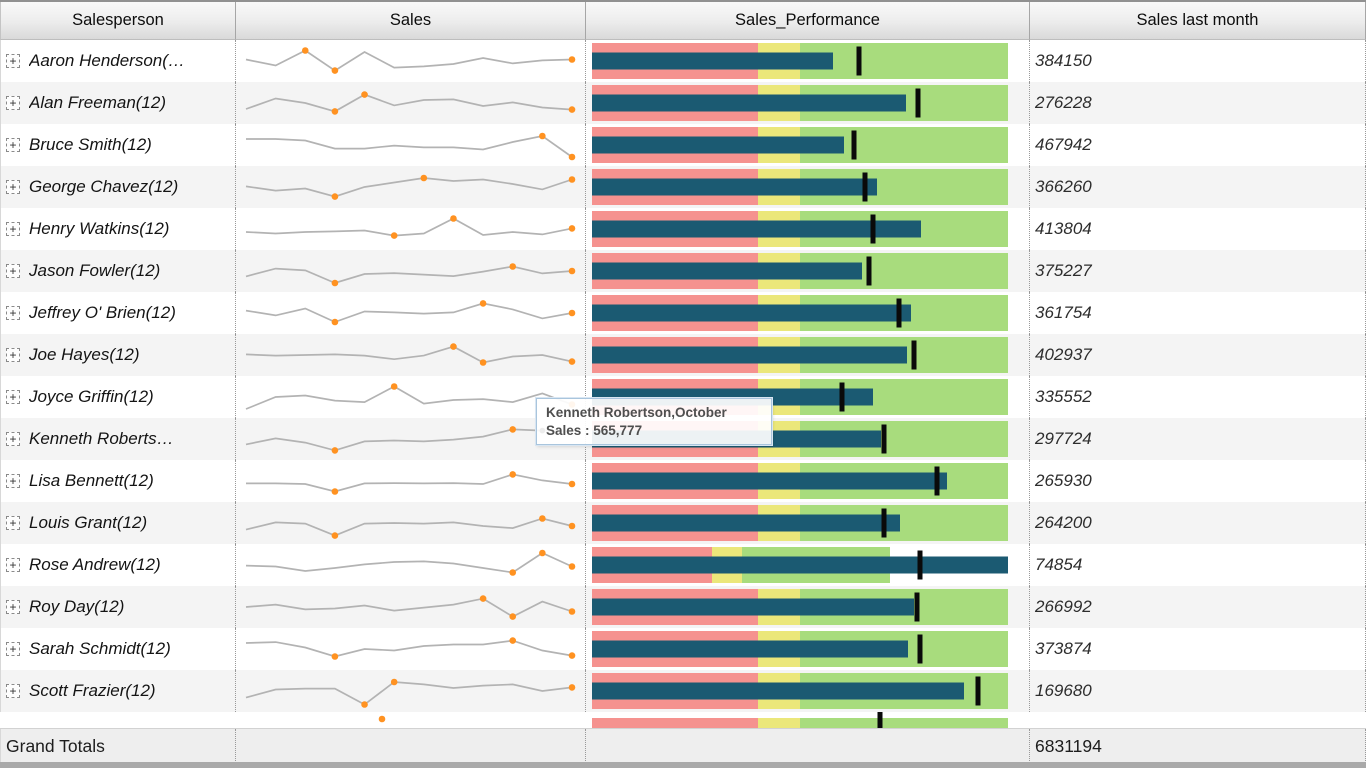  What do you see at coordinates (1063, 606) in the screenshot?
I see `sales-last-month-value: 266992` at bounding box center [1063, 606].